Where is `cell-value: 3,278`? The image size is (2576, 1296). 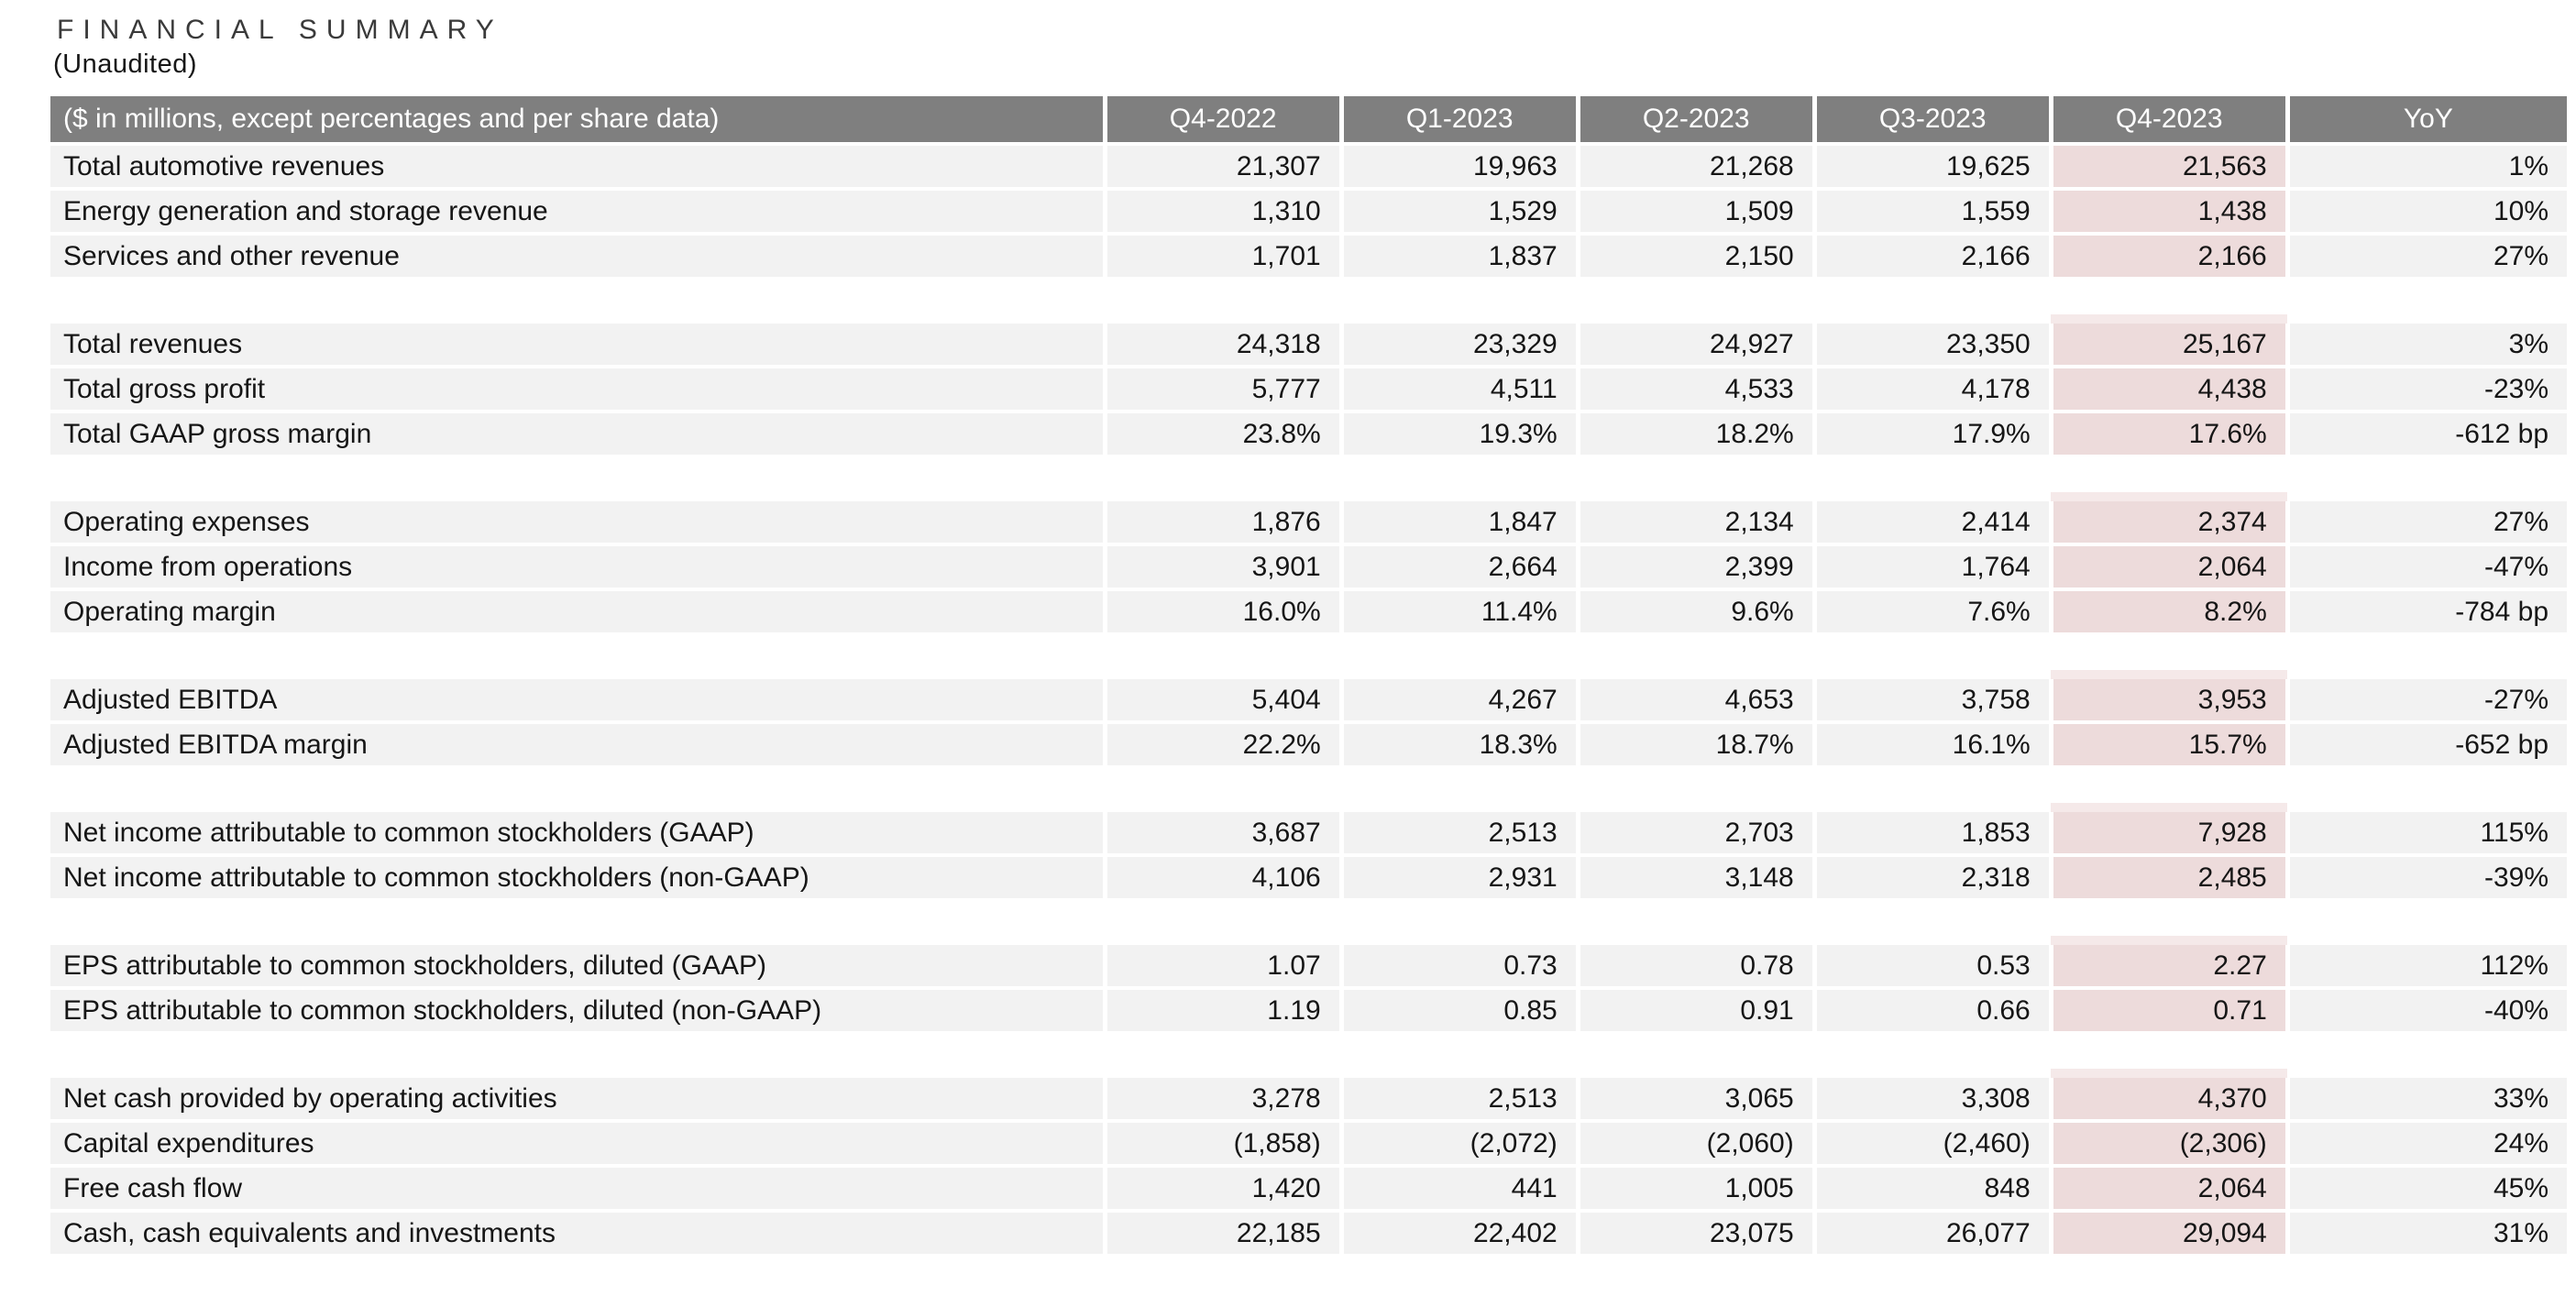 cell-value: 3,278 is located at coordinates (1224, 1101).